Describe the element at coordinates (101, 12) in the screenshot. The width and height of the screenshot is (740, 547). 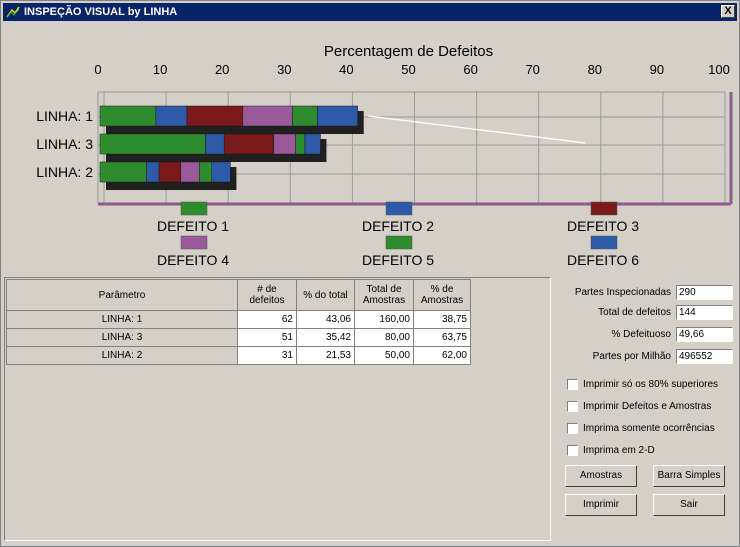
I see `window-title: INSPEÇÃO VISUAL by LINHA` at that location.